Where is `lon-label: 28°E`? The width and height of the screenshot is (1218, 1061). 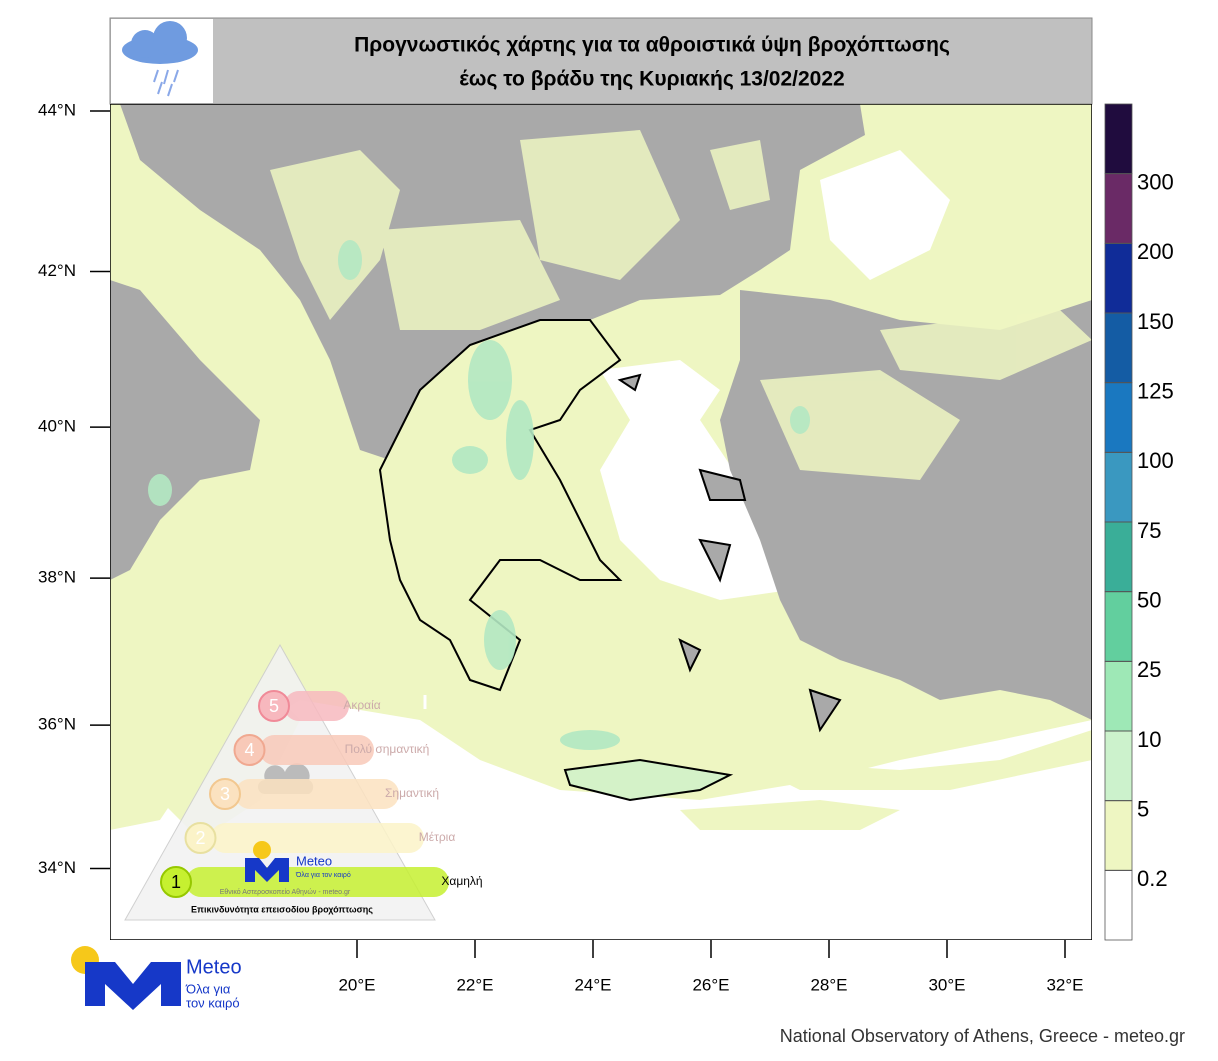
lon-label: 28°E is located at coordinates (828, 984).